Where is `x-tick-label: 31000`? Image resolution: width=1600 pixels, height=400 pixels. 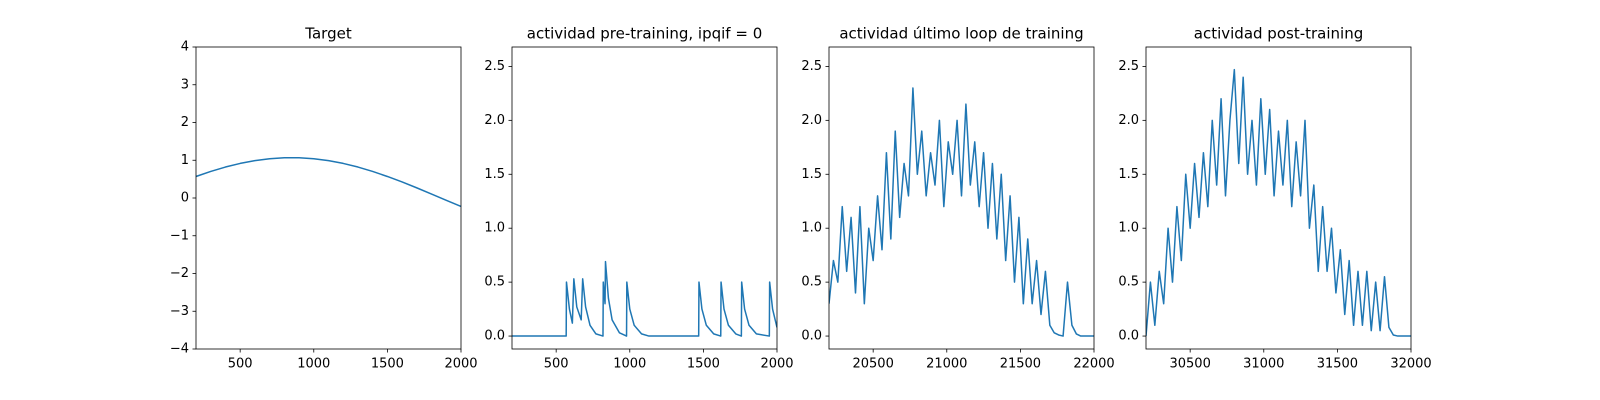 x-tick-label: 31000 is located at coordinates (1263, 364).